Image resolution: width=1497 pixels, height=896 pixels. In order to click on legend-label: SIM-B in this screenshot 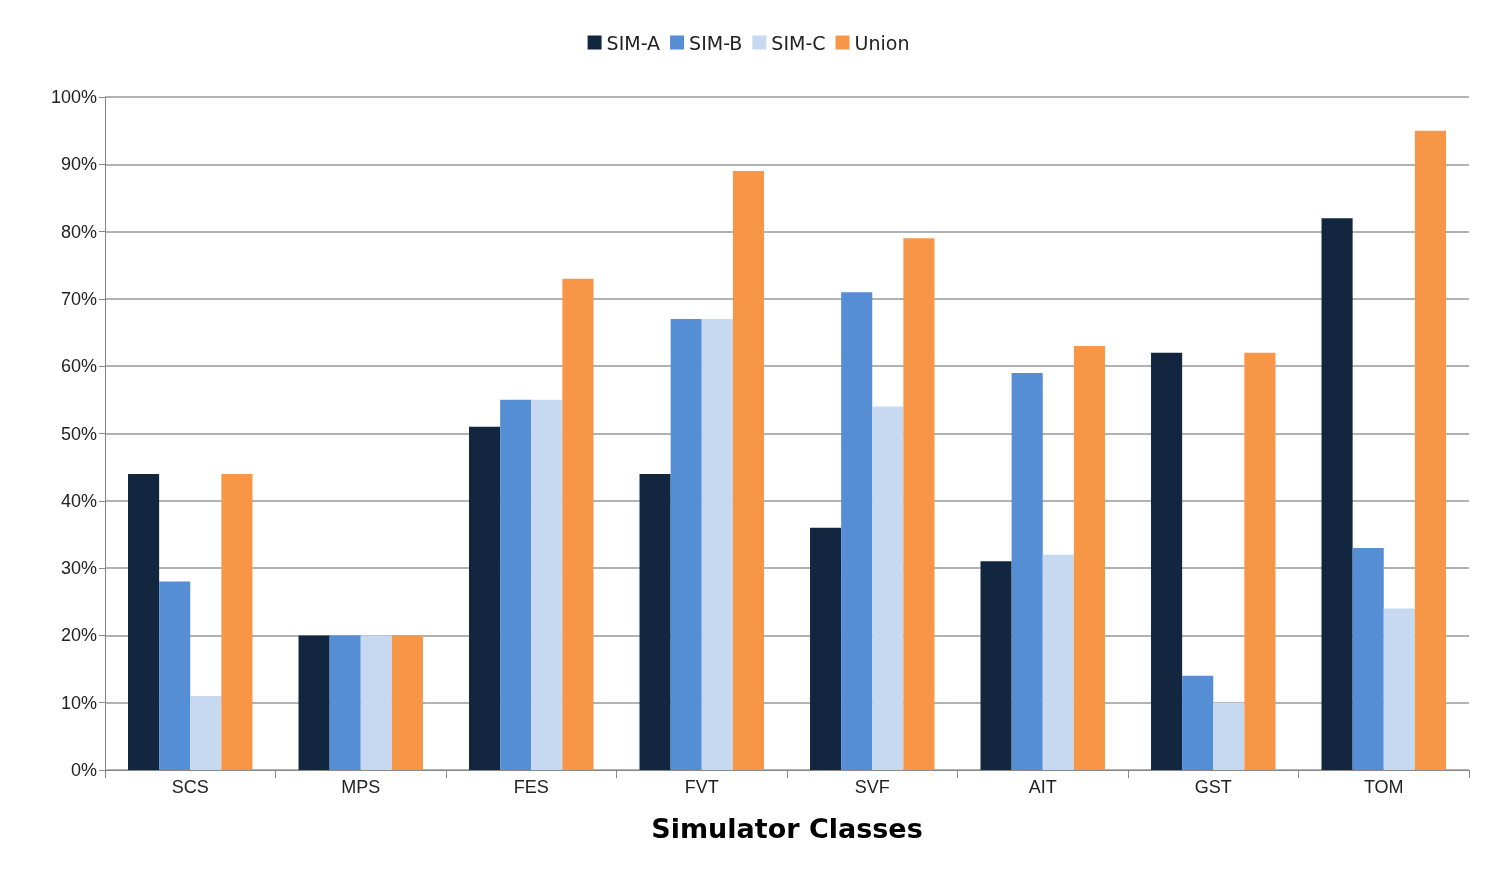, I will do `click(716, 42)`.